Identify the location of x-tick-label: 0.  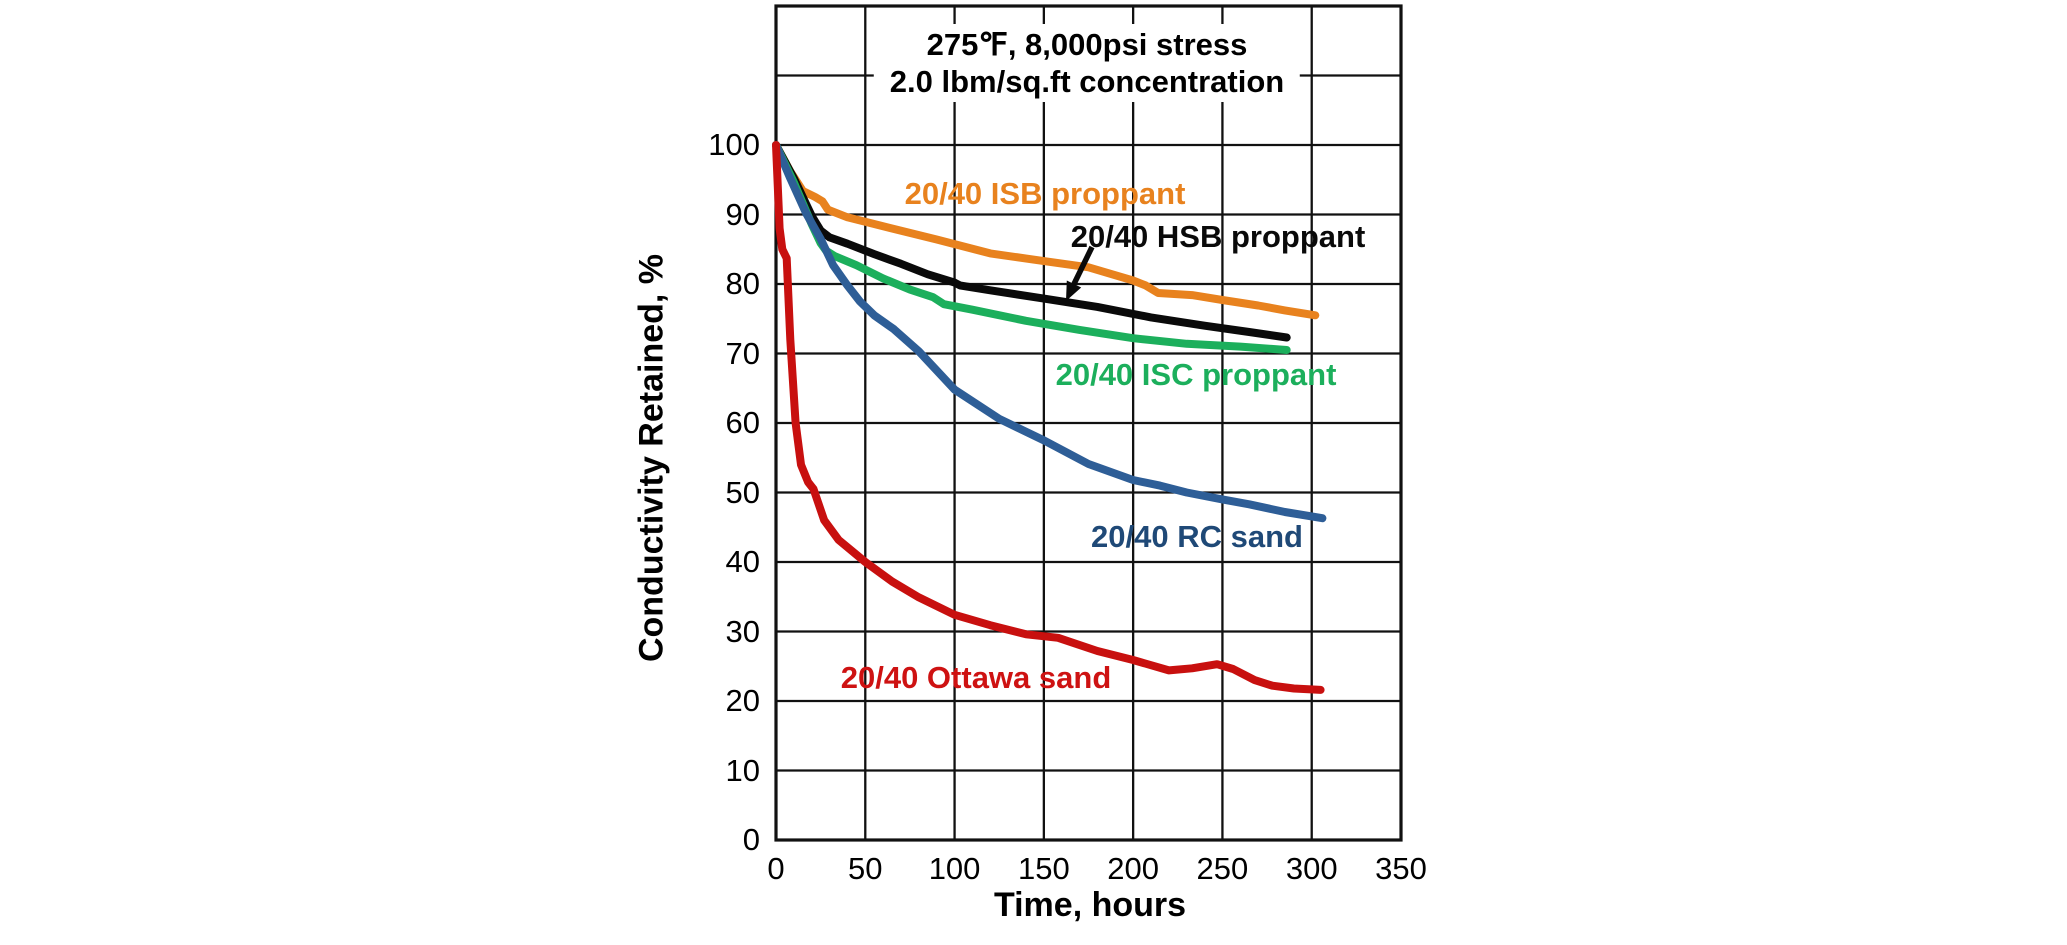
(776, 868).